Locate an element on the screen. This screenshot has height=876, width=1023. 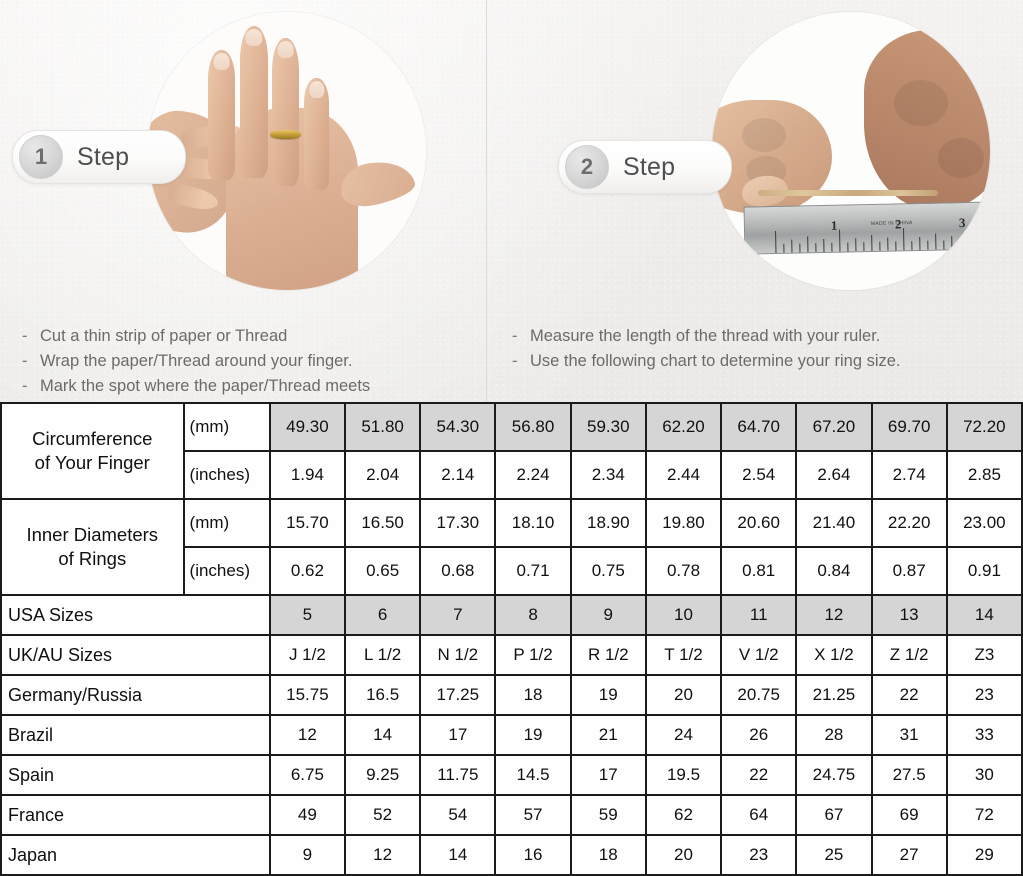
table-cell: 22.20 is located at coordinates (909, 523).